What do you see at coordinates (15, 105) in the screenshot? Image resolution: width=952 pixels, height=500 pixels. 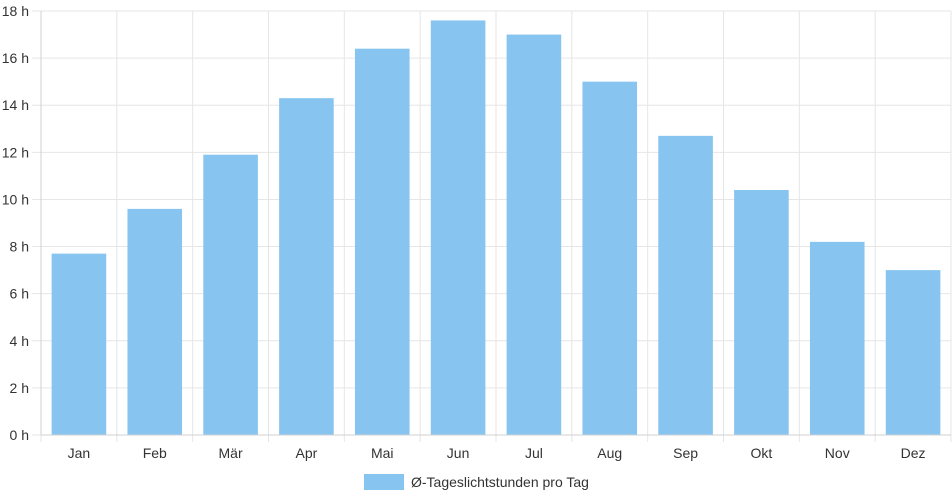 I see `y-tick-label: 14 h` at bounding box center [15, 105].